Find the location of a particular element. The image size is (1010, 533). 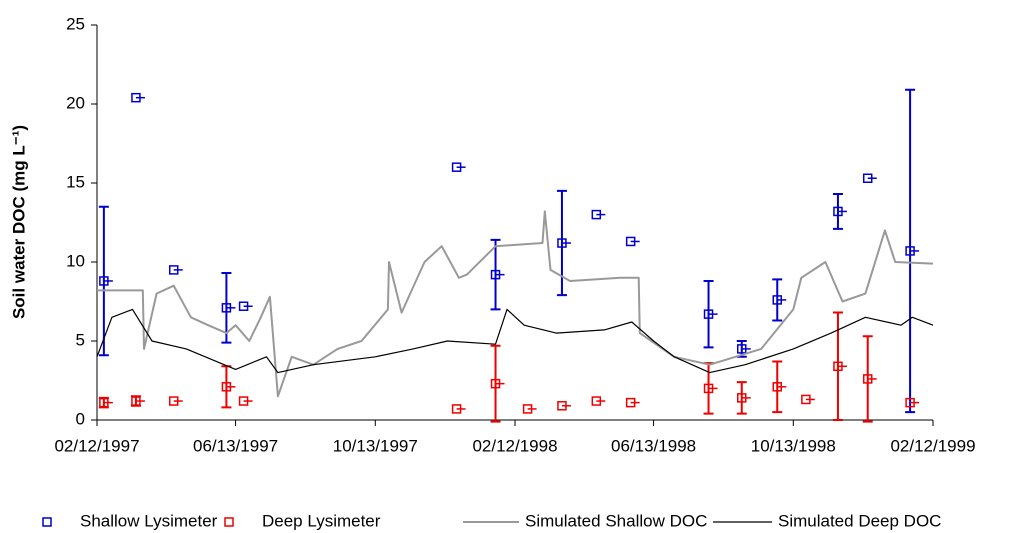

x-tick-label: 02/12/1998 is located at coordinates (514, 445).